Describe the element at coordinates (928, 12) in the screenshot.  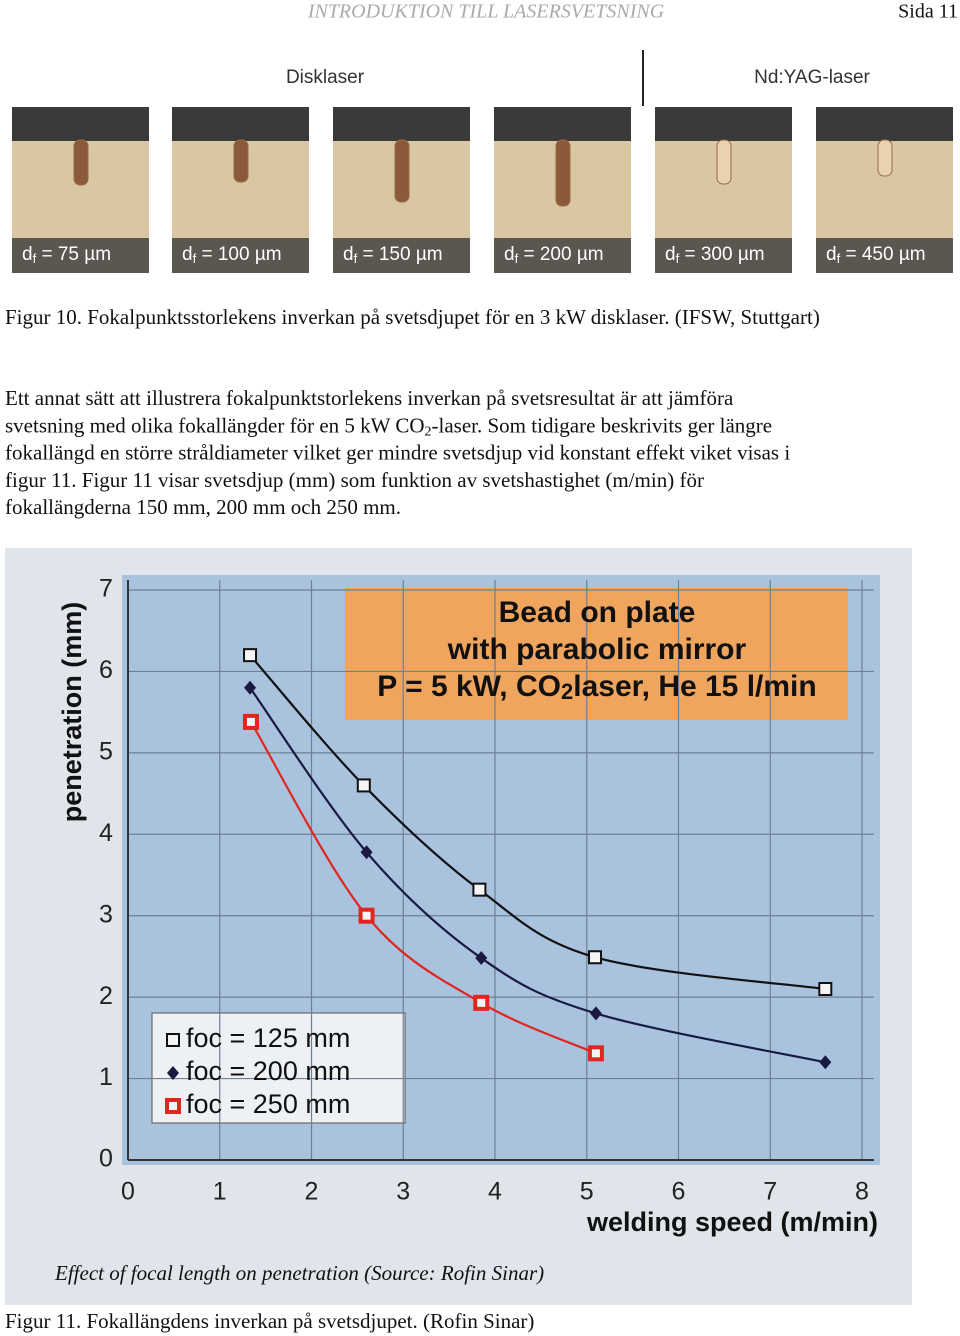
I see `page-number: Sida 11` at that location.